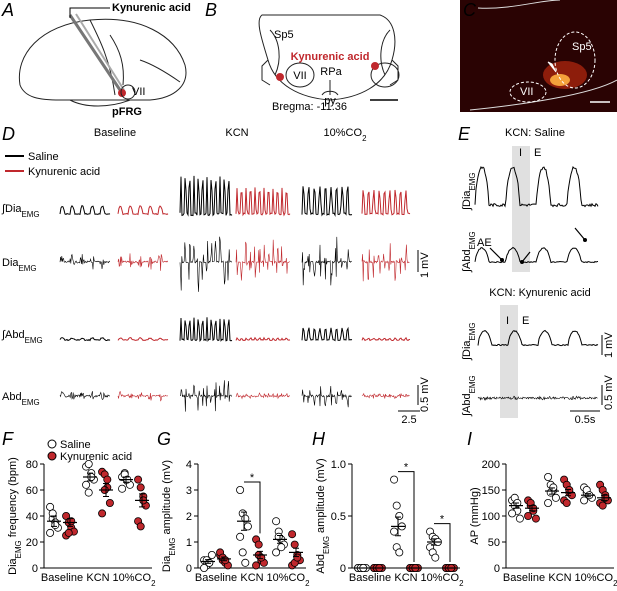 This screenshot has height=591, width=617. What do you see at coordinates (100, 52) in the screenshot?
I see `pipette` at bounding box center [100, 52].